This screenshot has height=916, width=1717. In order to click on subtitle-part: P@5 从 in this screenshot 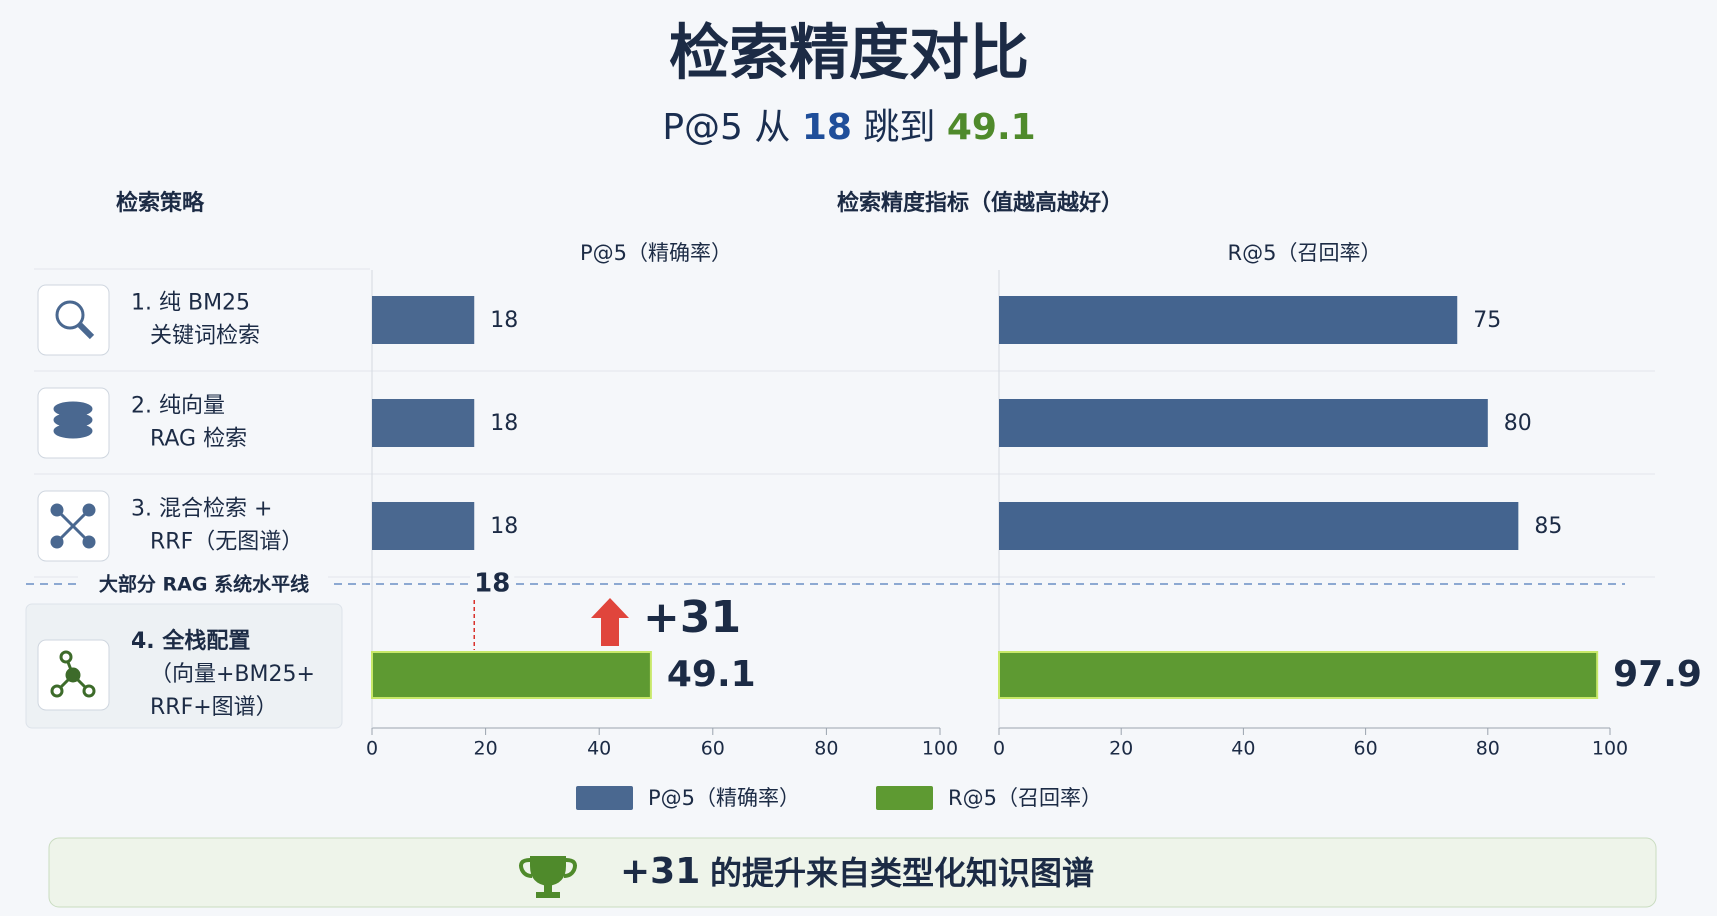, I will do `click(726, 127)`.